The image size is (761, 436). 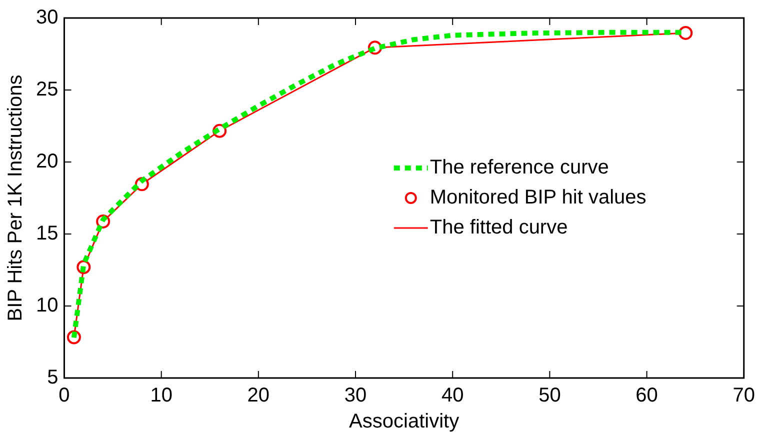 What do you see at coordinates (355, 395) in the screenshot?
I see `x-tick-label: 30` at bounding box center [355, 395].